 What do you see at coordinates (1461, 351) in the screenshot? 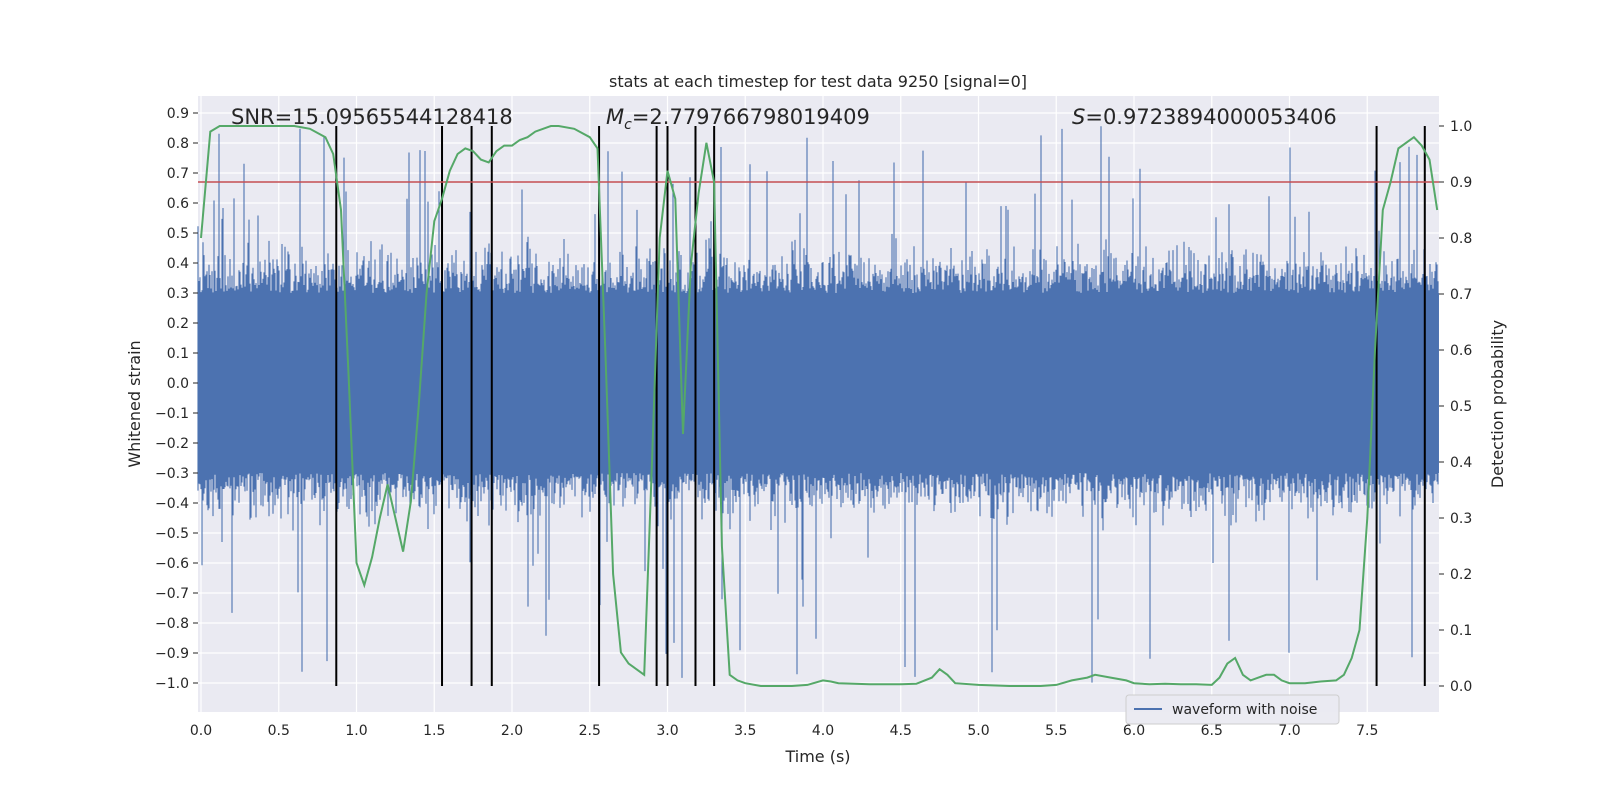
I see `y-right-tick-label: 0.6` at bounding box center [1461, 351].